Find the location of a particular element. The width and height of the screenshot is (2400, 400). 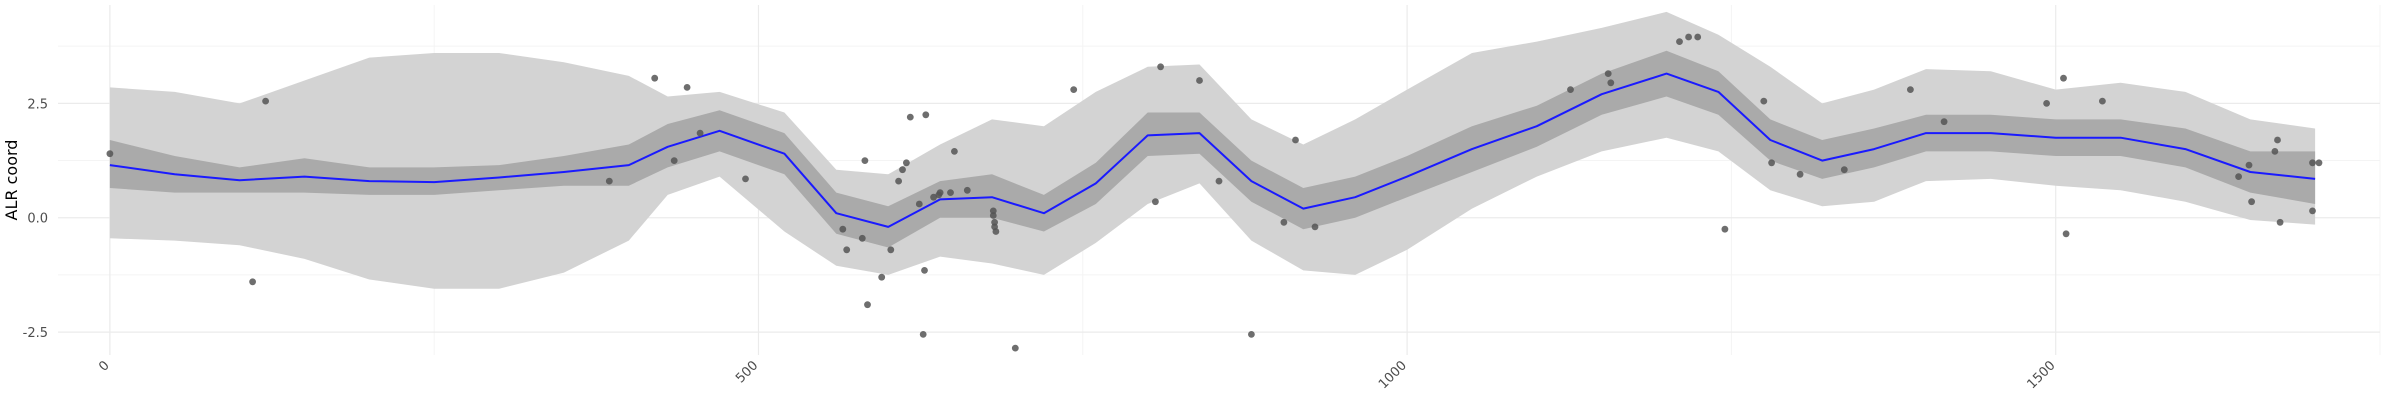

x-tick-label: 1500 is located at coordinates (2042, 375).